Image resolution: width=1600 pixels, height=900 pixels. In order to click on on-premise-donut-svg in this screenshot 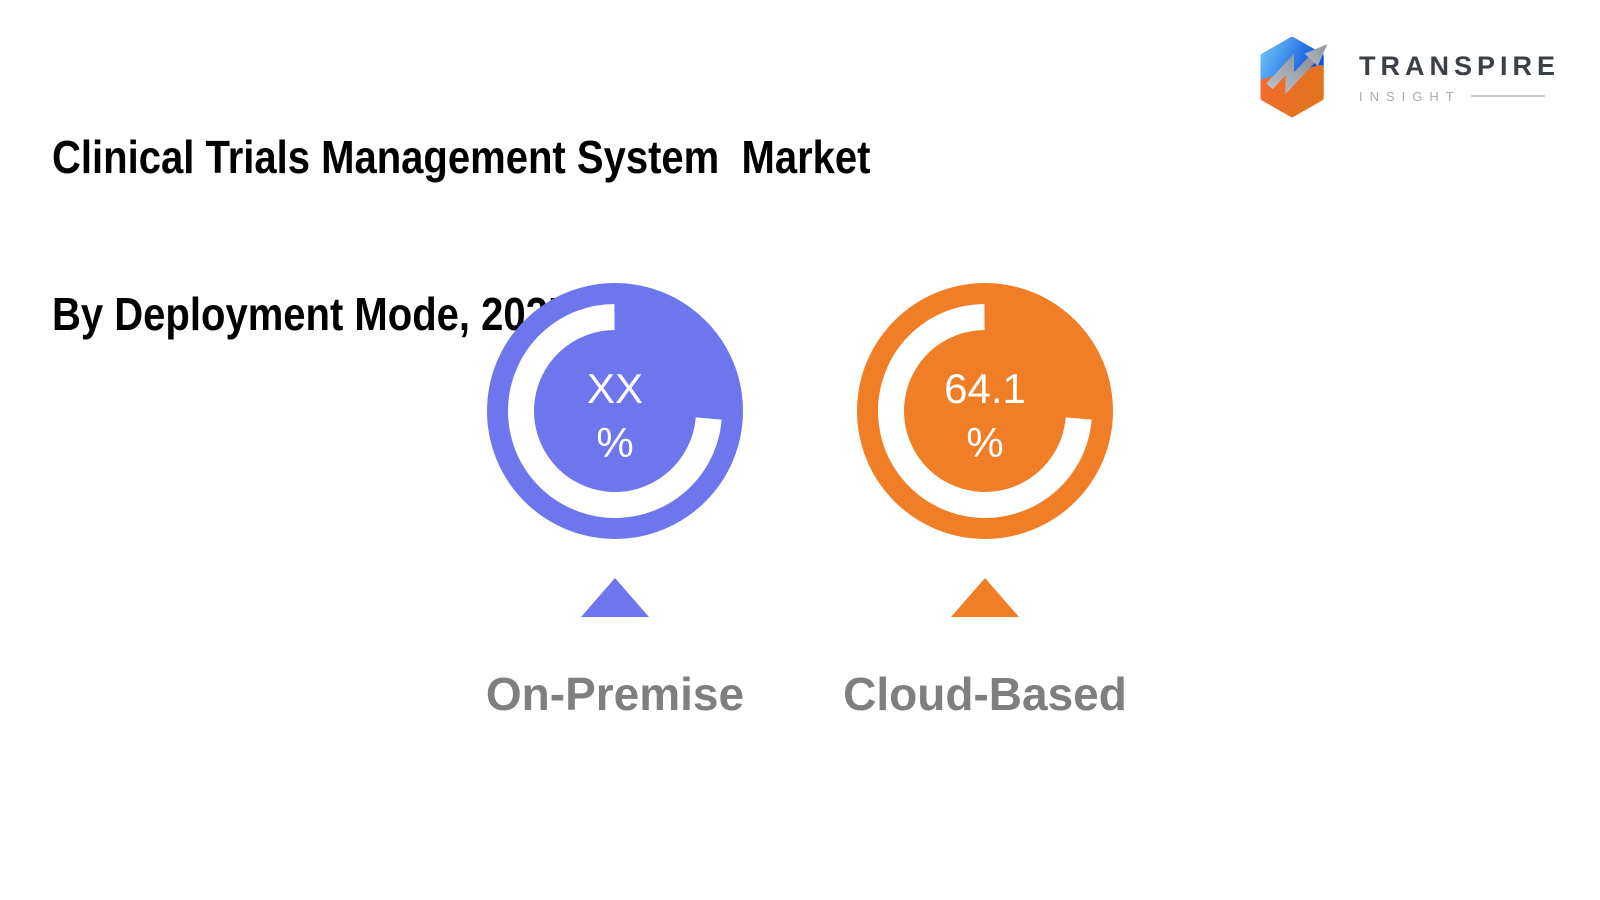, I will do `click(615, 411)`.